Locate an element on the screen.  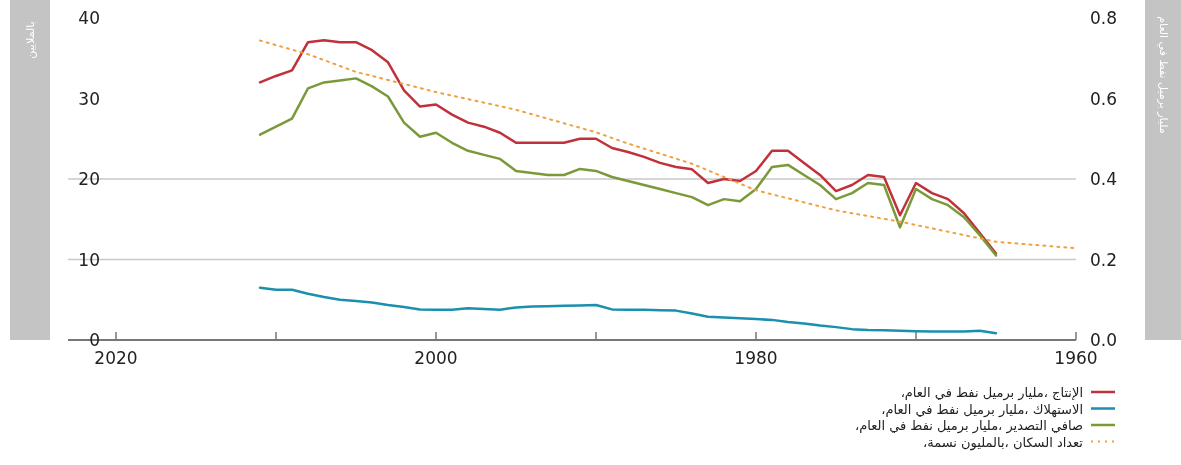
y2-tick-label: 0.6 is located at coordinates (1104, 98).